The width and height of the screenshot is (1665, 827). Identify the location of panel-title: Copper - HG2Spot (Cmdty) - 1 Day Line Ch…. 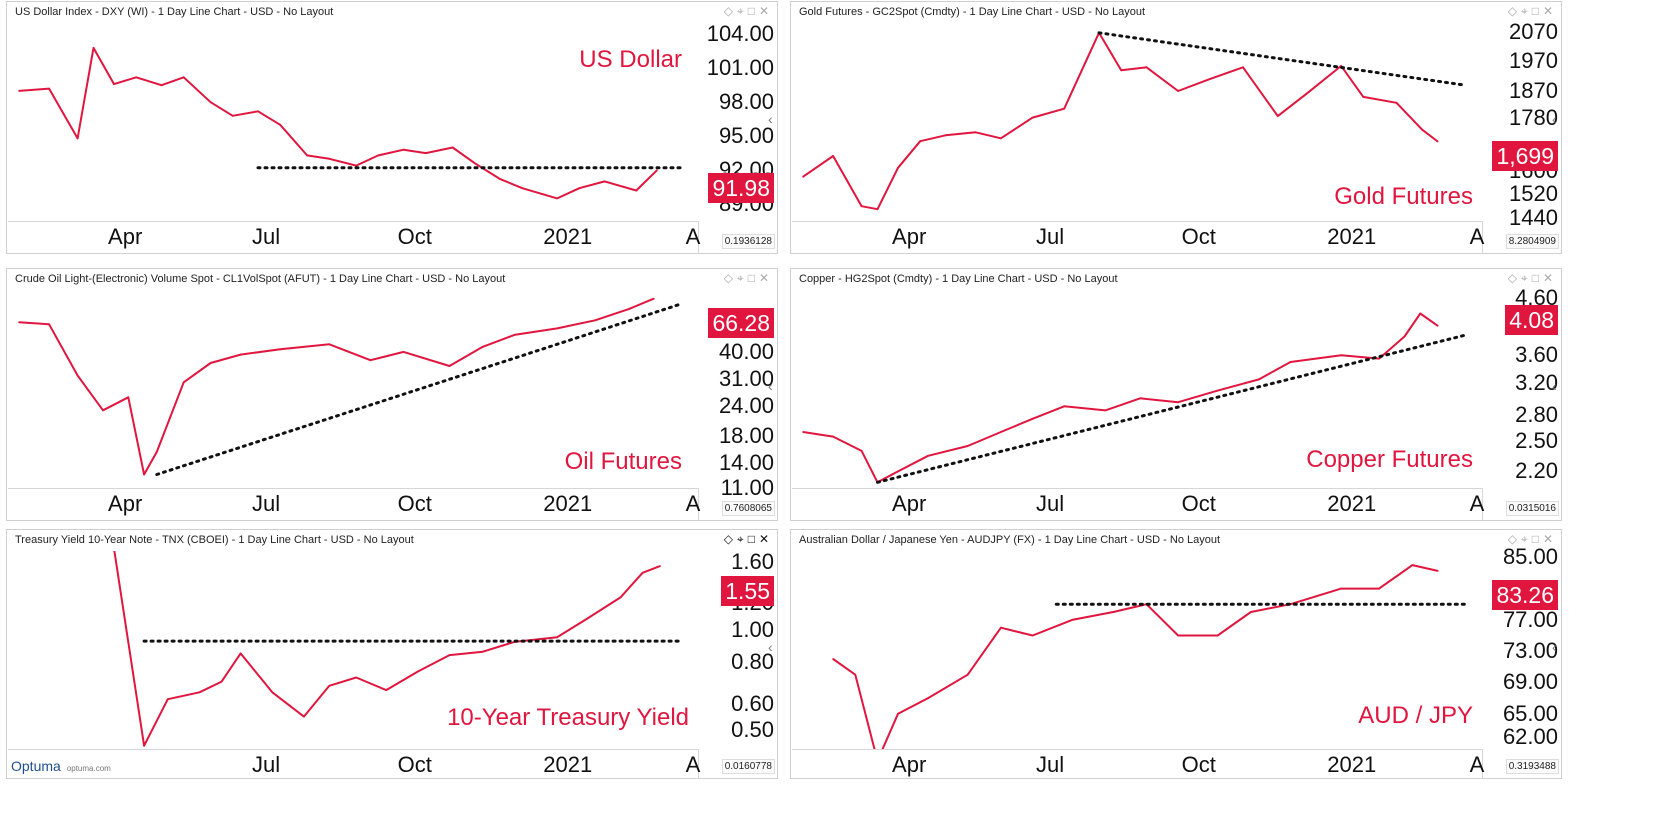
(958, 279).